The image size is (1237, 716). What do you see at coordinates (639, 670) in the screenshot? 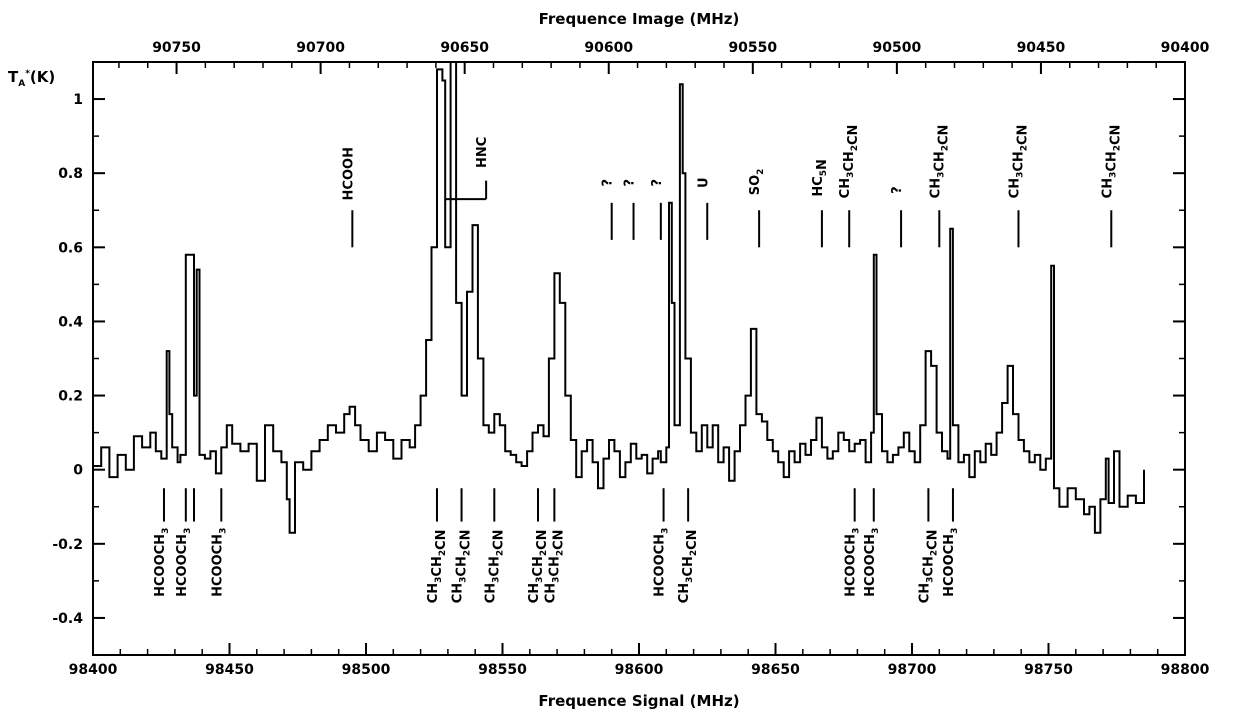
I see `x-tick-label: 98600` at bounding box center [639, 670].